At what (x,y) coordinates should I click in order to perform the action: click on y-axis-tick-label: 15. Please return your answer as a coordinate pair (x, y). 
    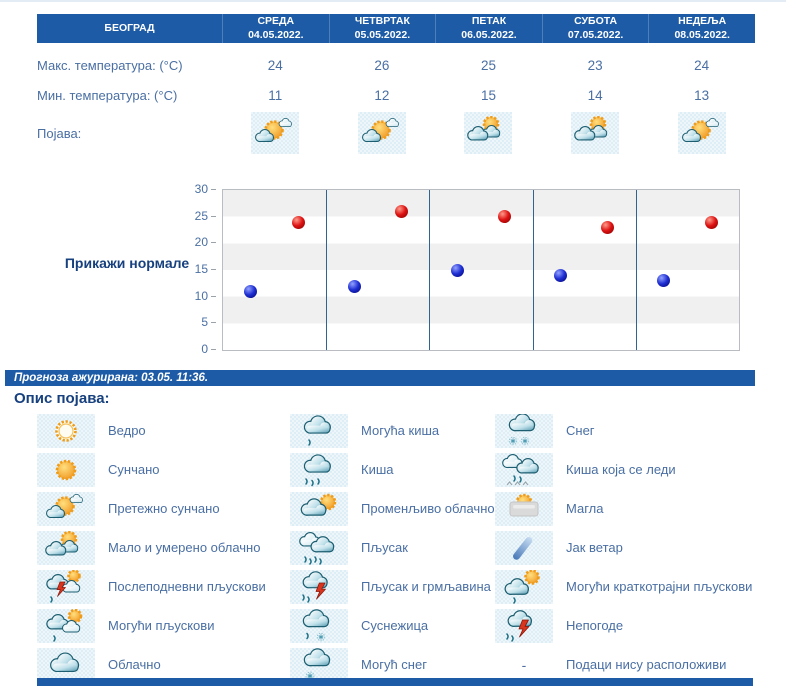
    Looking at the image, I should click on (201, 269).